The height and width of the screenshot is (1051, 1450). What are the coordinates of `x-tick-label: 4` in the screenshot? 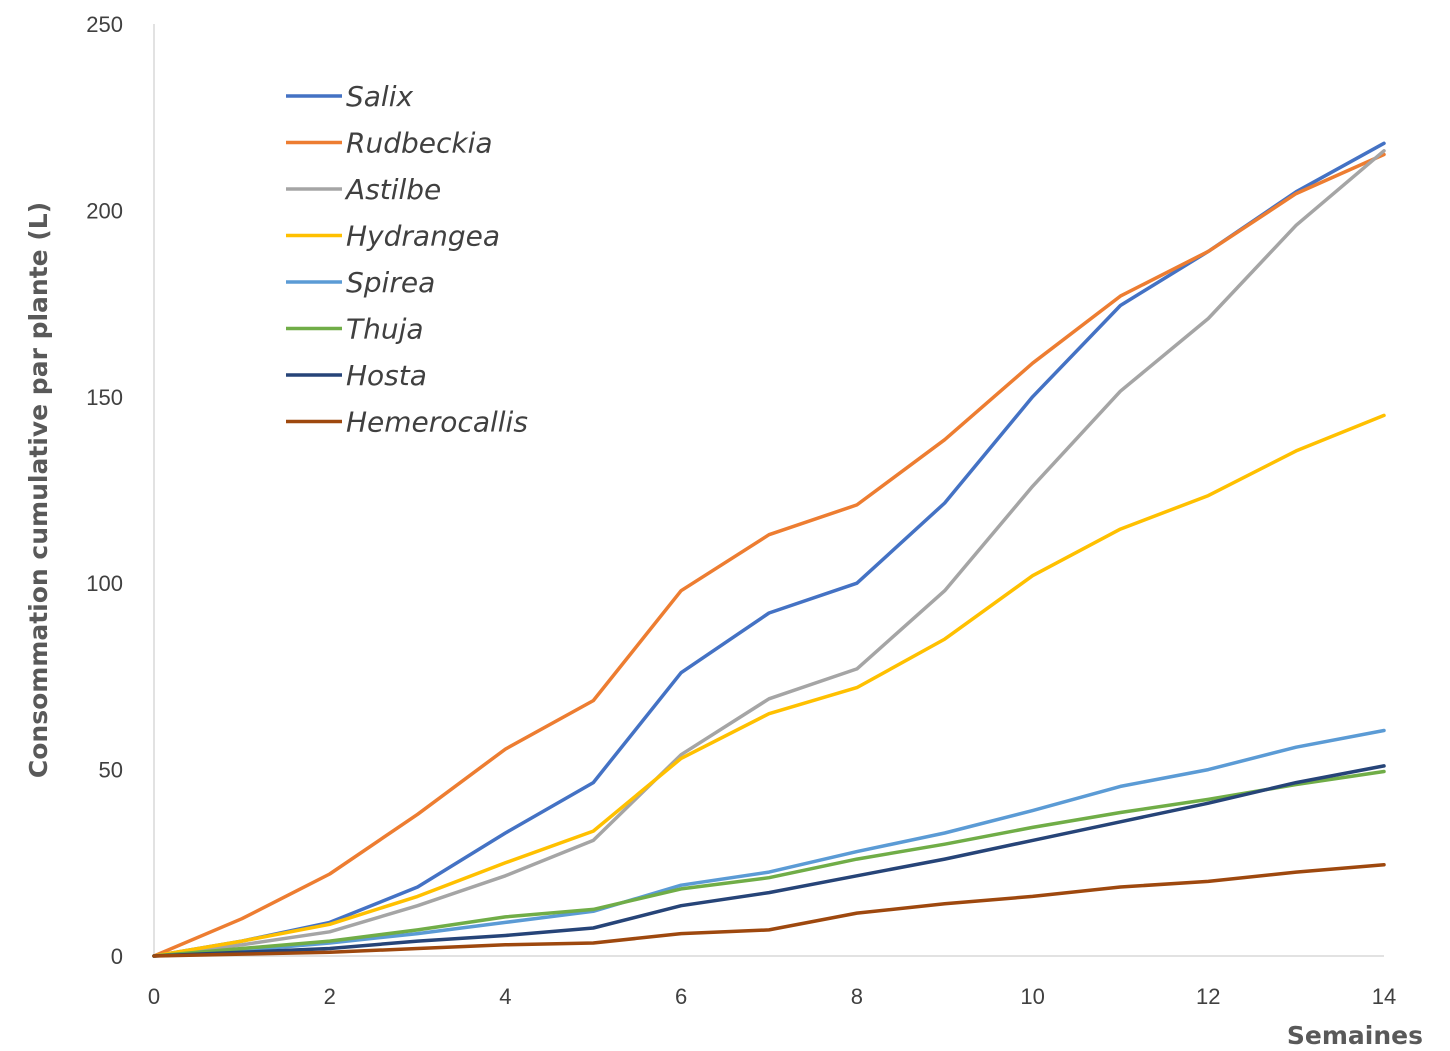 It's located at (505, 996).